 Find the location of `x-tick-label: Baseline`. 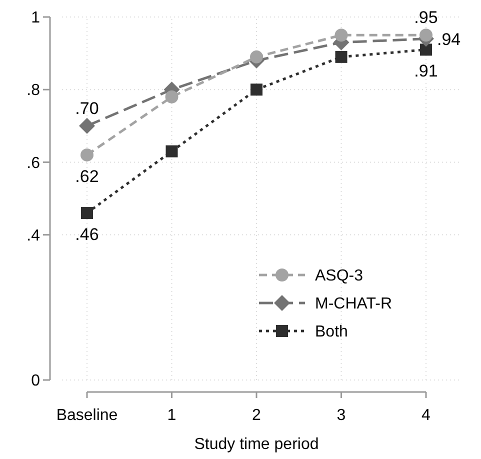

x-tick-label: Baseline is located at coordinates (87, 415).